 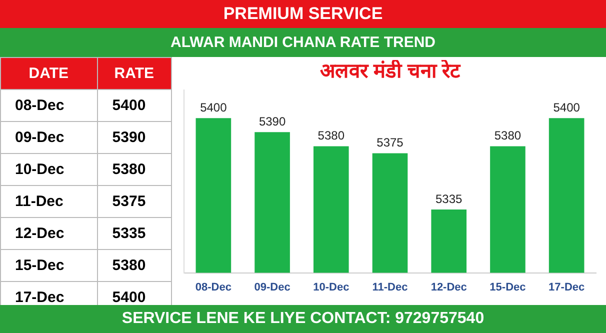 What do you see at coordinates (135, 74) in the screenshot?
I see `text: RATE` at bounding box center [135, 74].